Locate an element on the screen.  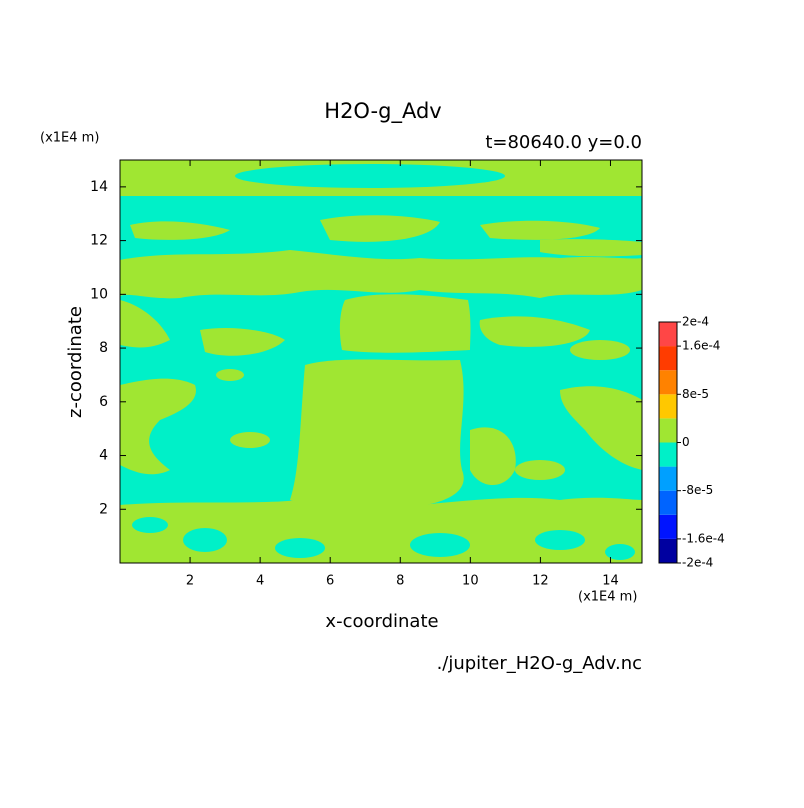
y-tick-label: 12 is located at coordinates (99, 241).